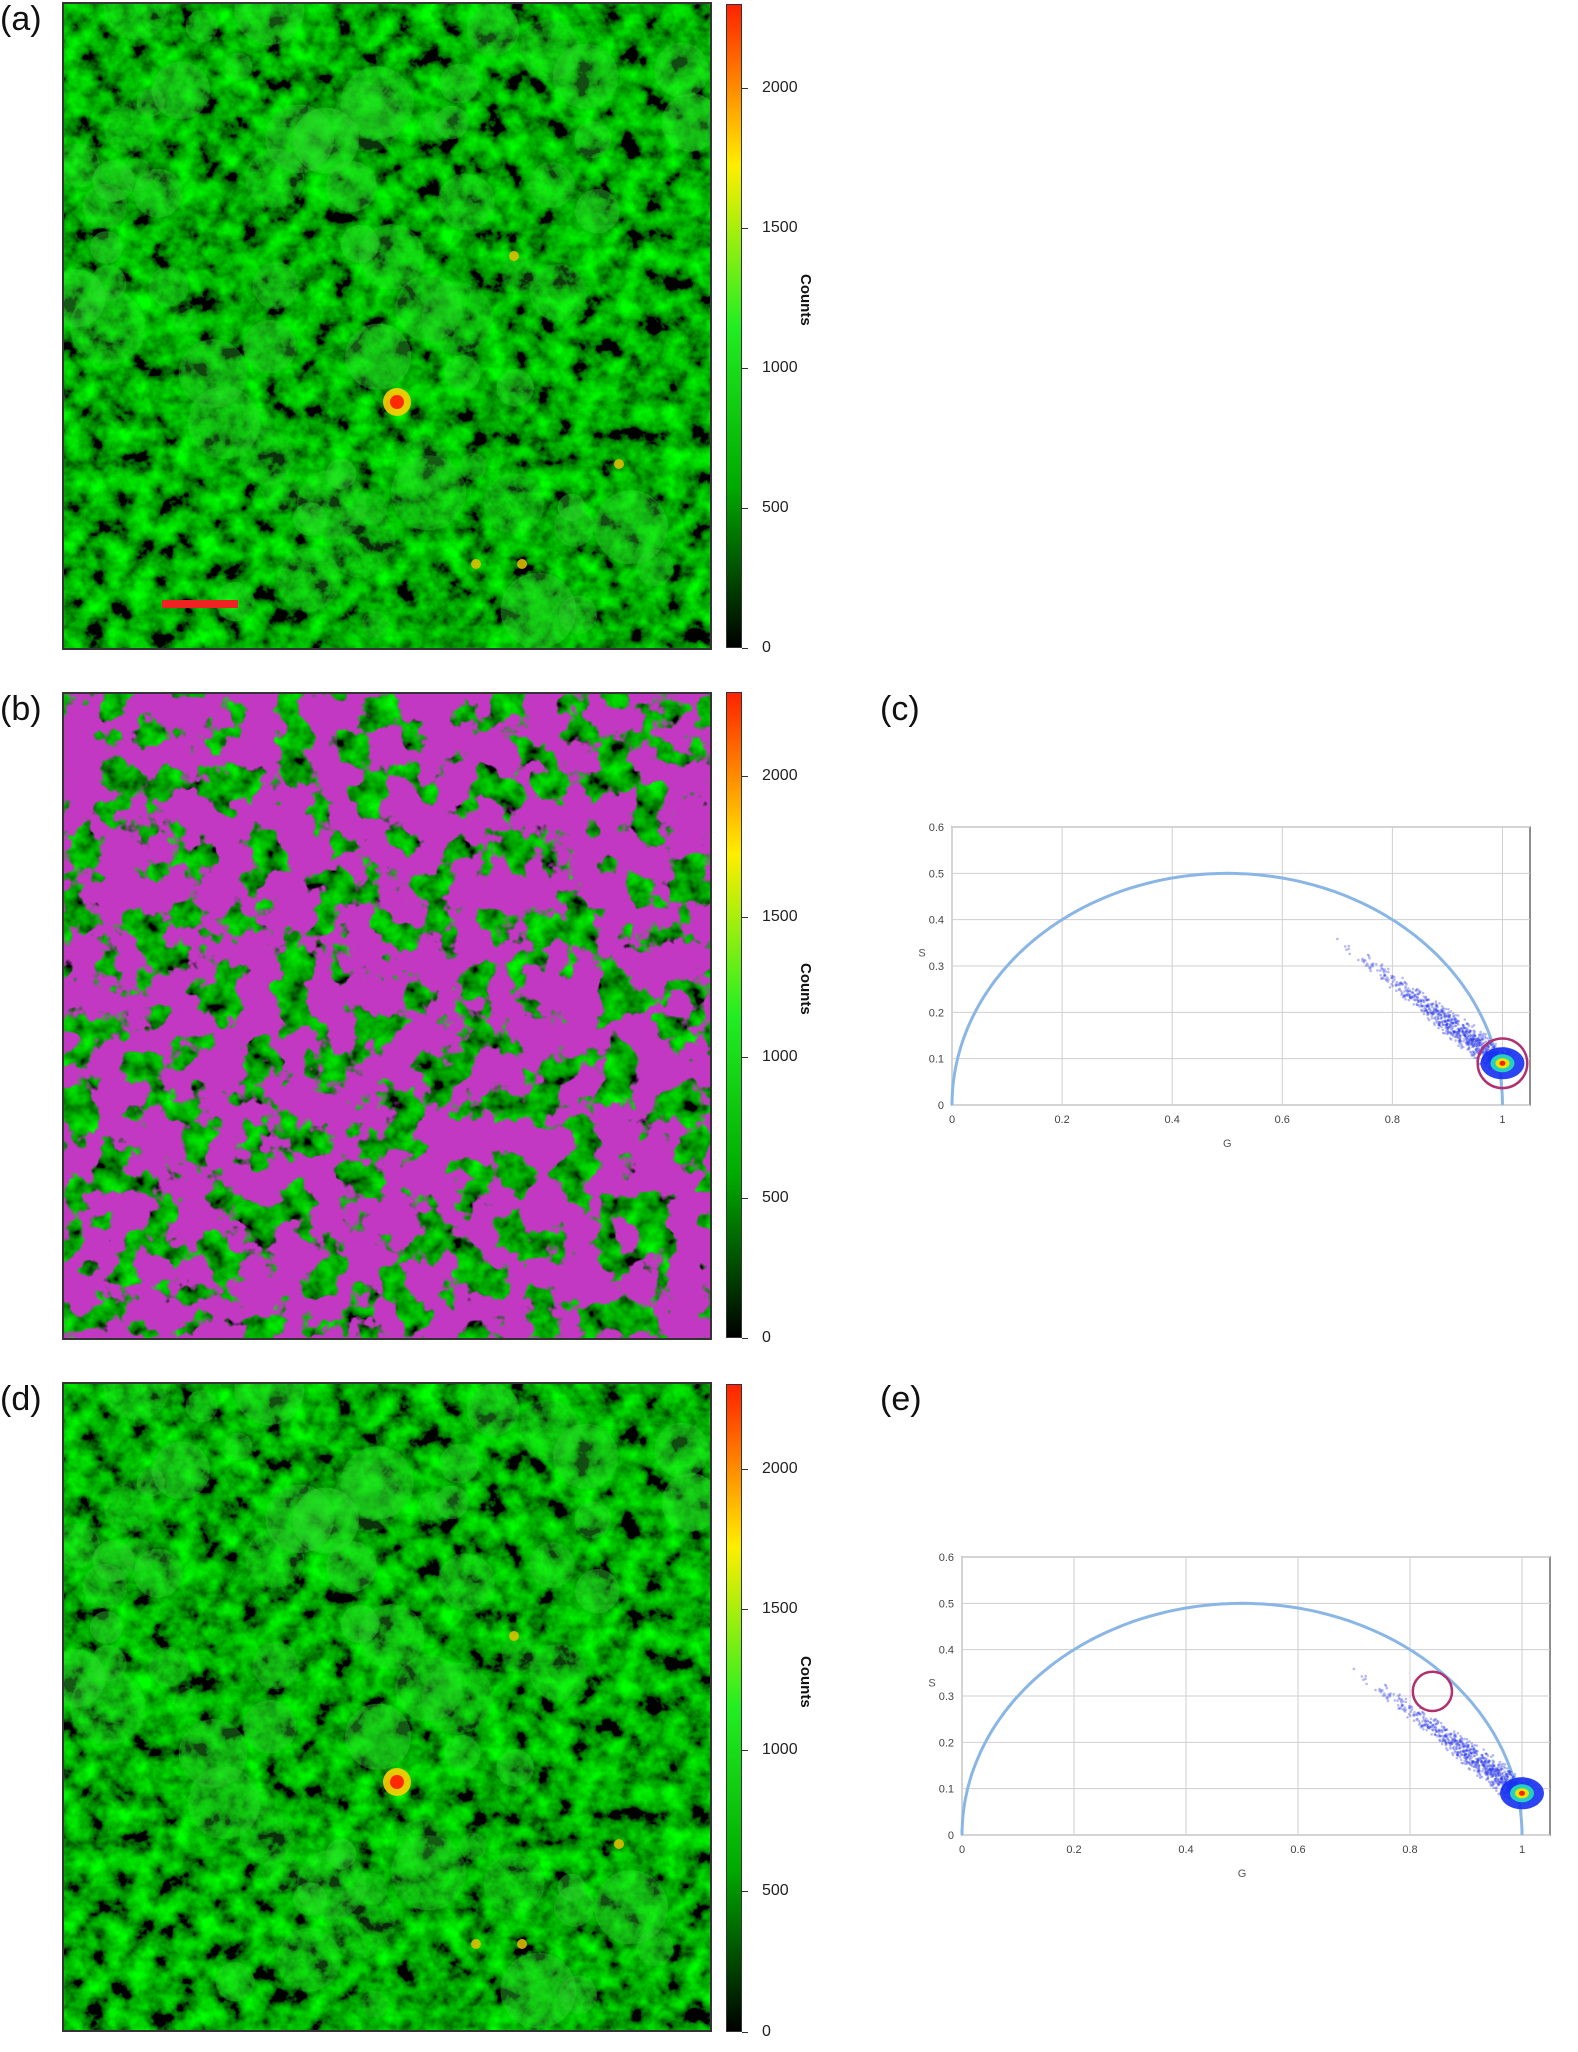 Image resolution: width=1578 pixels, height=2052 pixels. I want to click on colorbar-tick-label: 2000, so click(780, 1468).